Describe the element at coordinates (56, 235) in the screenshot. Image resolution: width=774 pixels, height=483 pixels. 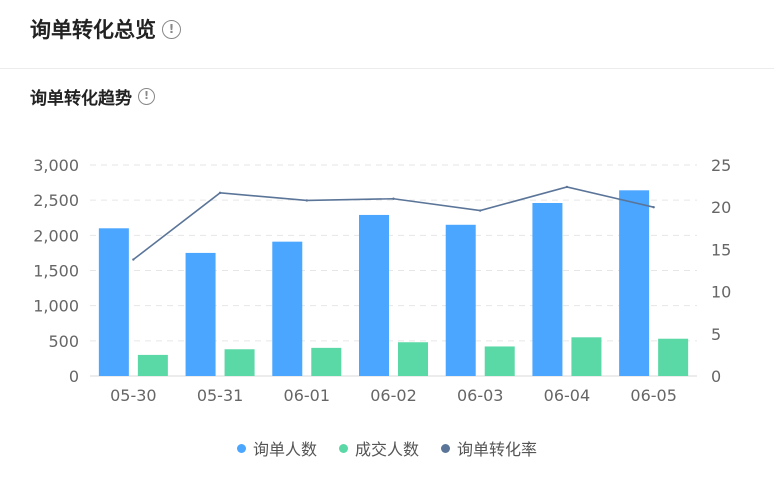
I see `y-left-tick-label: 2,000` at that location.